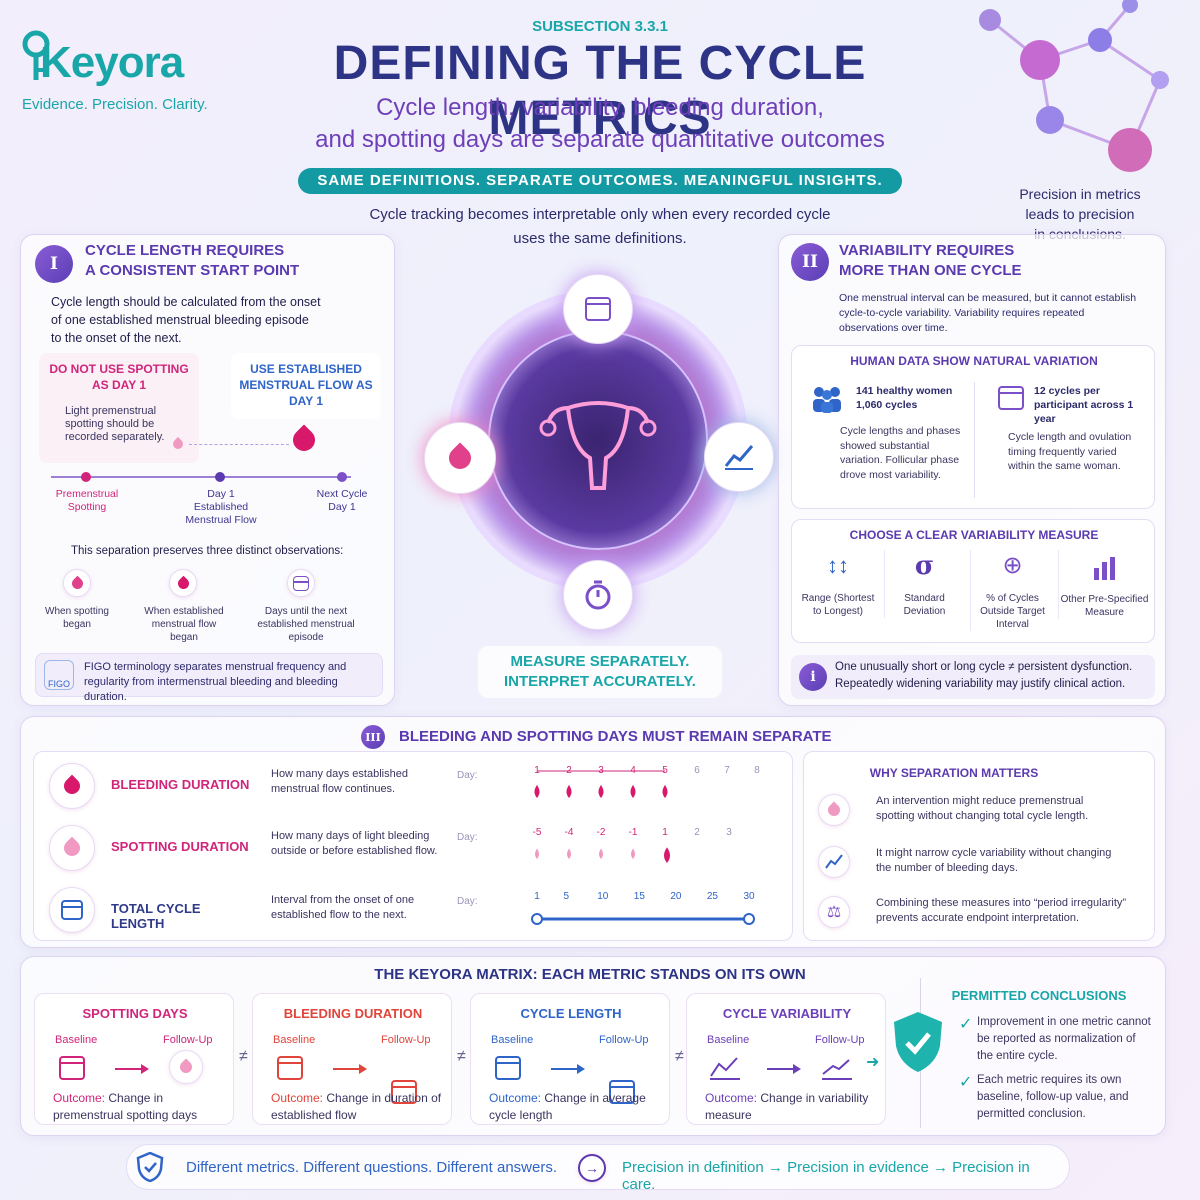 Image resolution: width=1200 pixels, height=1200 pixels. Describe the element at coordinates (727, 770) in the screenshot. I see `day-tick-label: 7` at that location.